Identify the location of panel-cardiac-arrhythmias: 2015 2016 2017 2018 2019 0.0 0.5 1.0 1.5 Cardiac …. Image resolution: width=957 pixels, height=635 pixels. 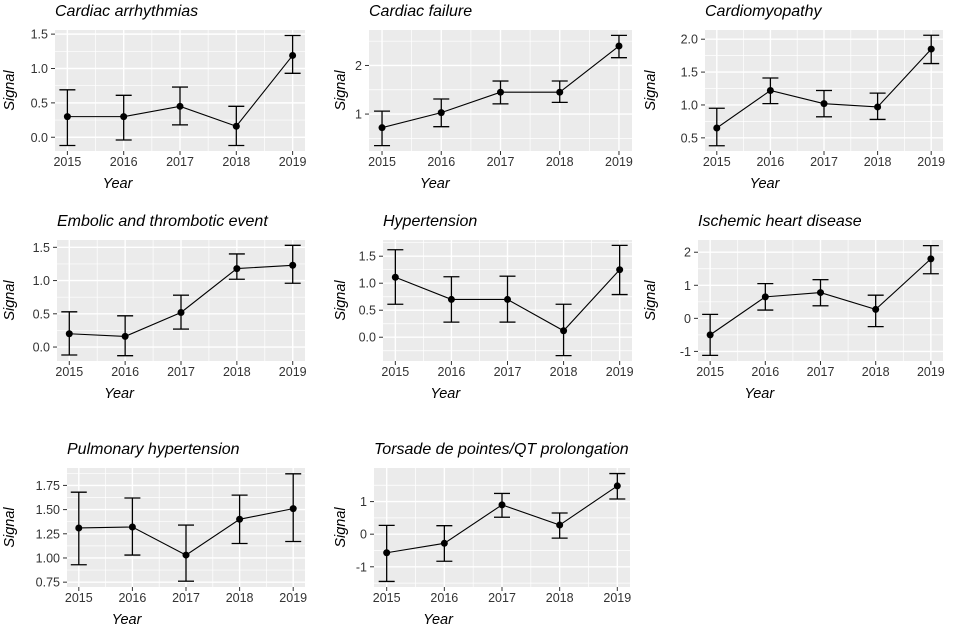
(165, 105).